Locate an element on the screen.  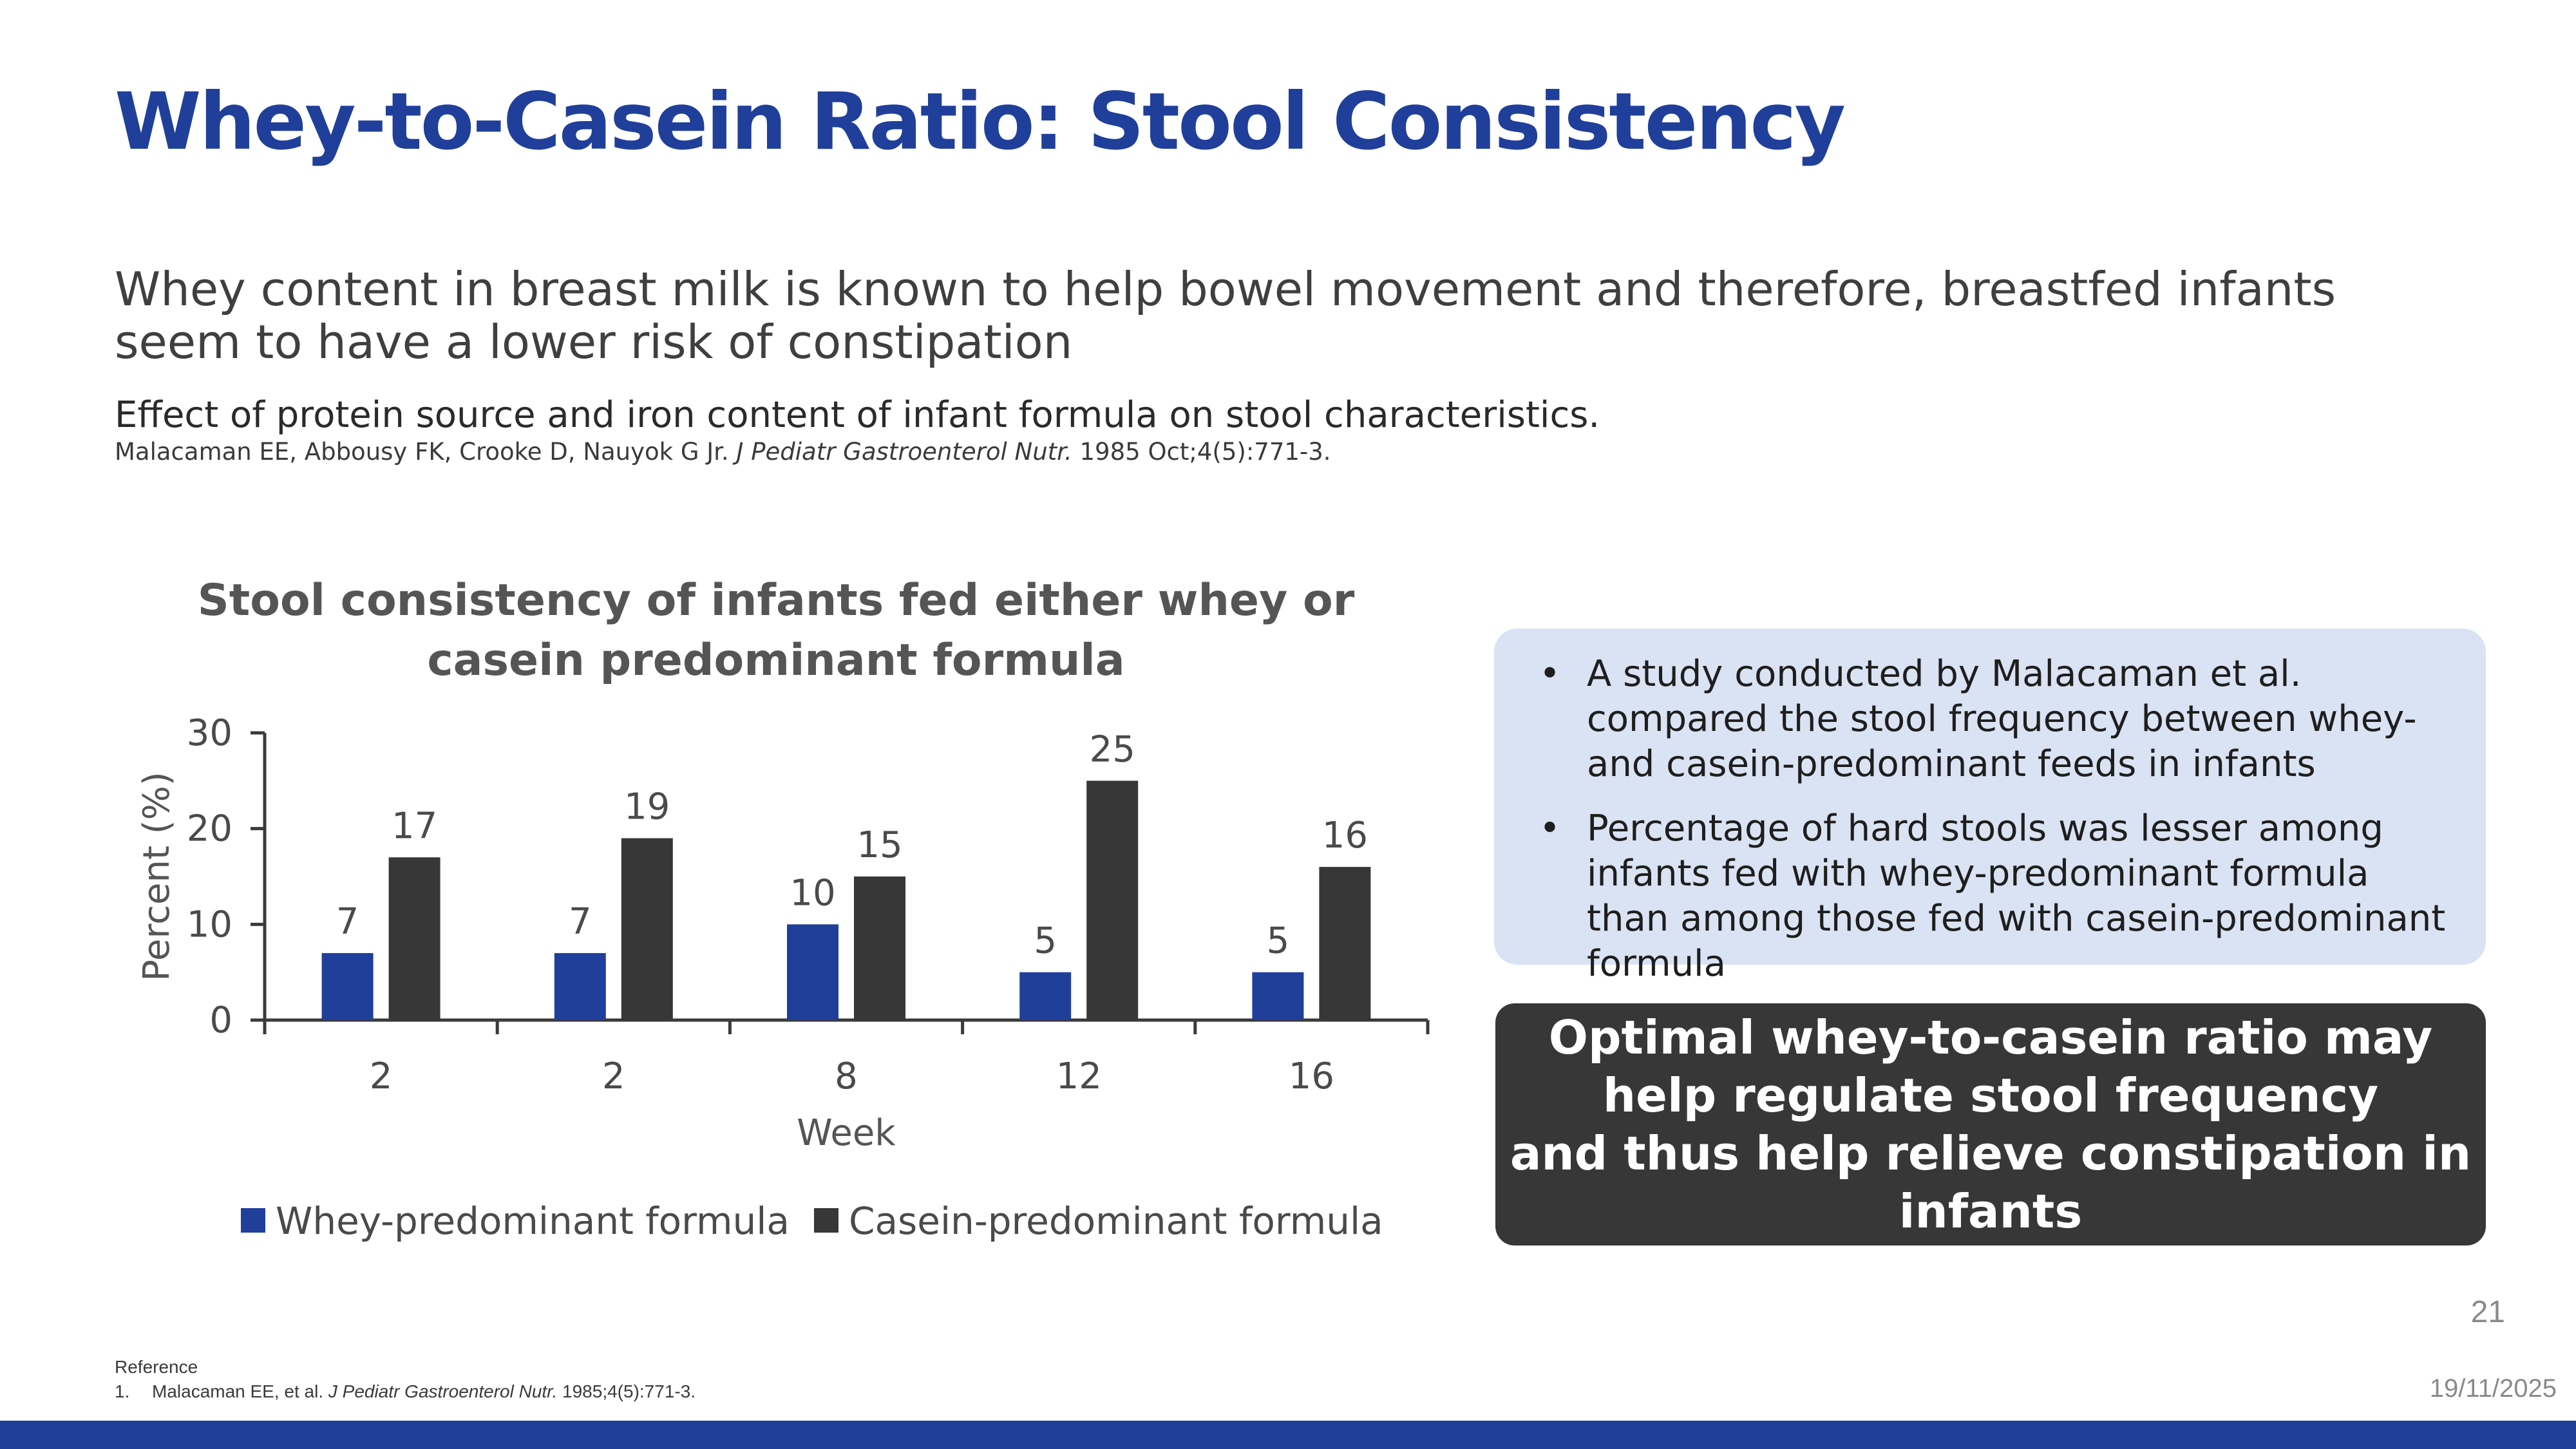
reference-number: 1. is located at coordinates (123, 1391).